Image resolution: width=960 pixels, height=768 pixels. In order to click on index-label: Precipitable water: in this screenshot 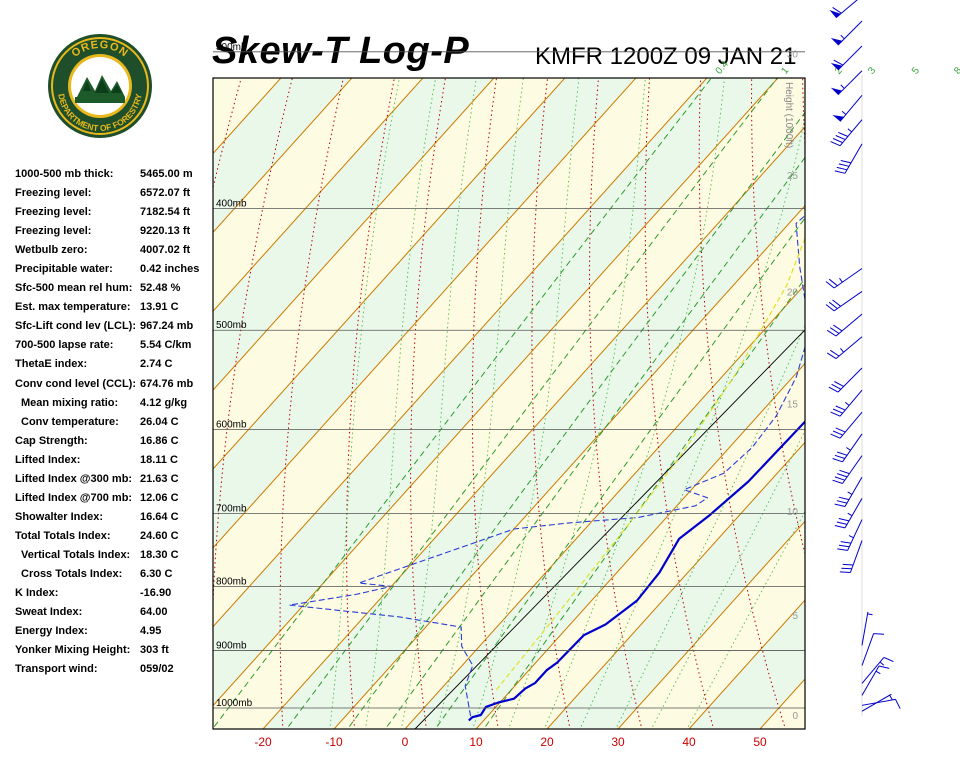, I will do `click(64, 269)`.